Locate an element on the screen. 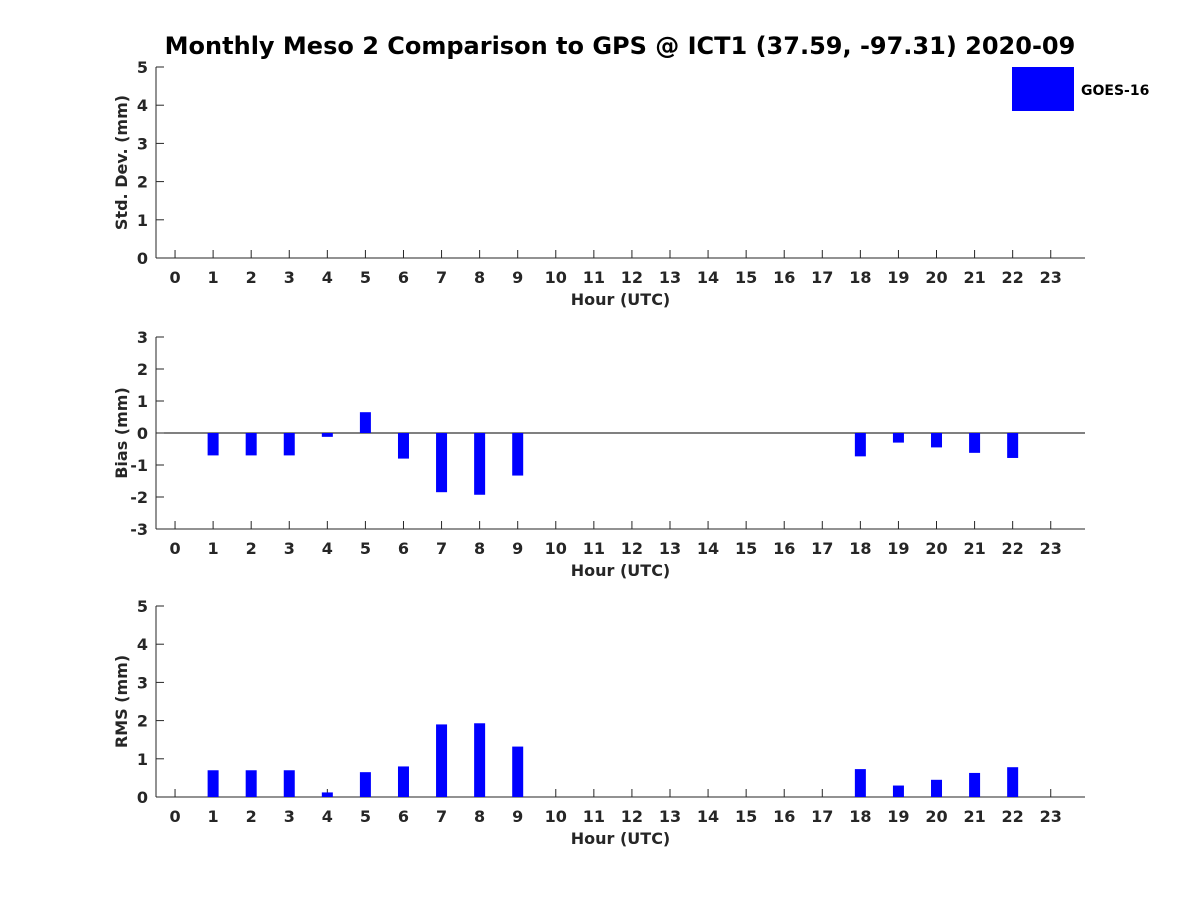  x-tick-label: 15 is located at coordinates (746, 548).